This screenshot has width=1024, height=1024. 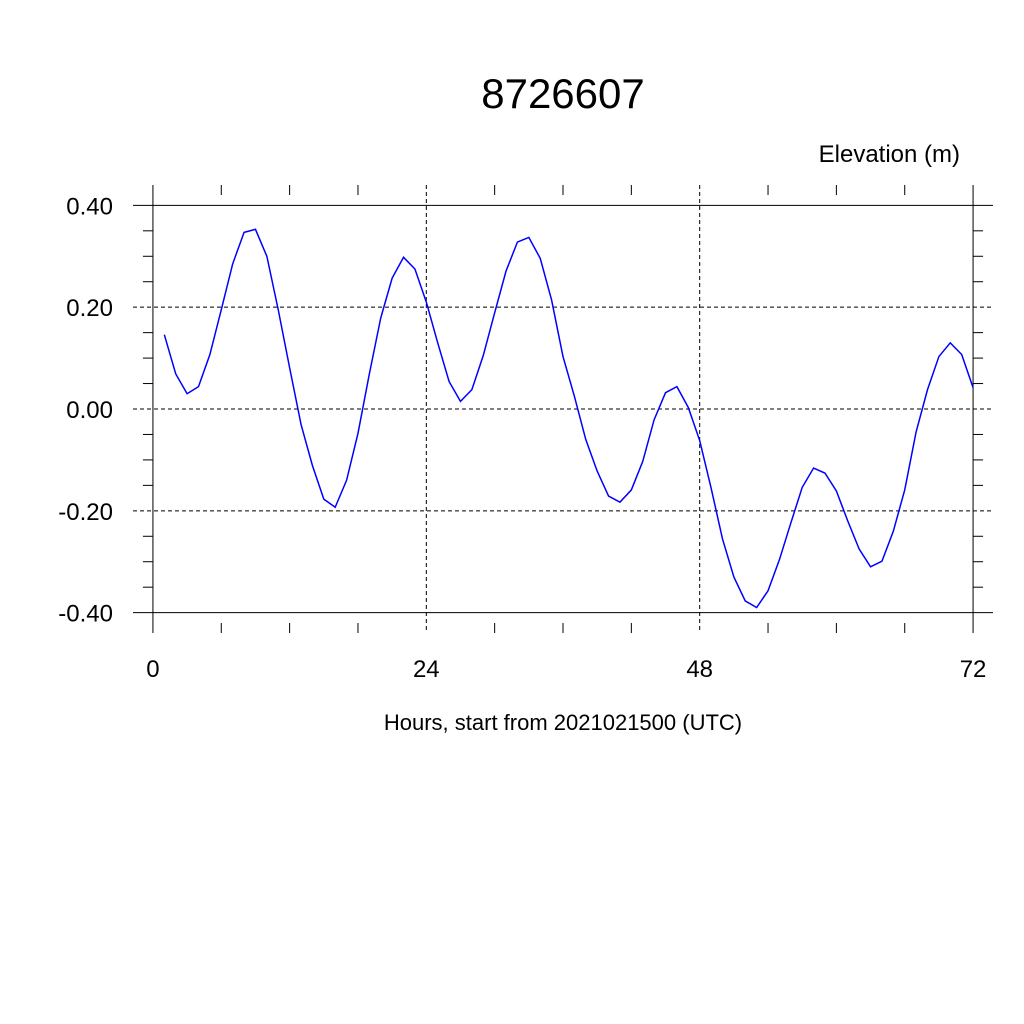 What do you see at coordinates (85, 614) in the screenshot?
I see `y-tick-label: -0.40` at bounding box center [85, 614].